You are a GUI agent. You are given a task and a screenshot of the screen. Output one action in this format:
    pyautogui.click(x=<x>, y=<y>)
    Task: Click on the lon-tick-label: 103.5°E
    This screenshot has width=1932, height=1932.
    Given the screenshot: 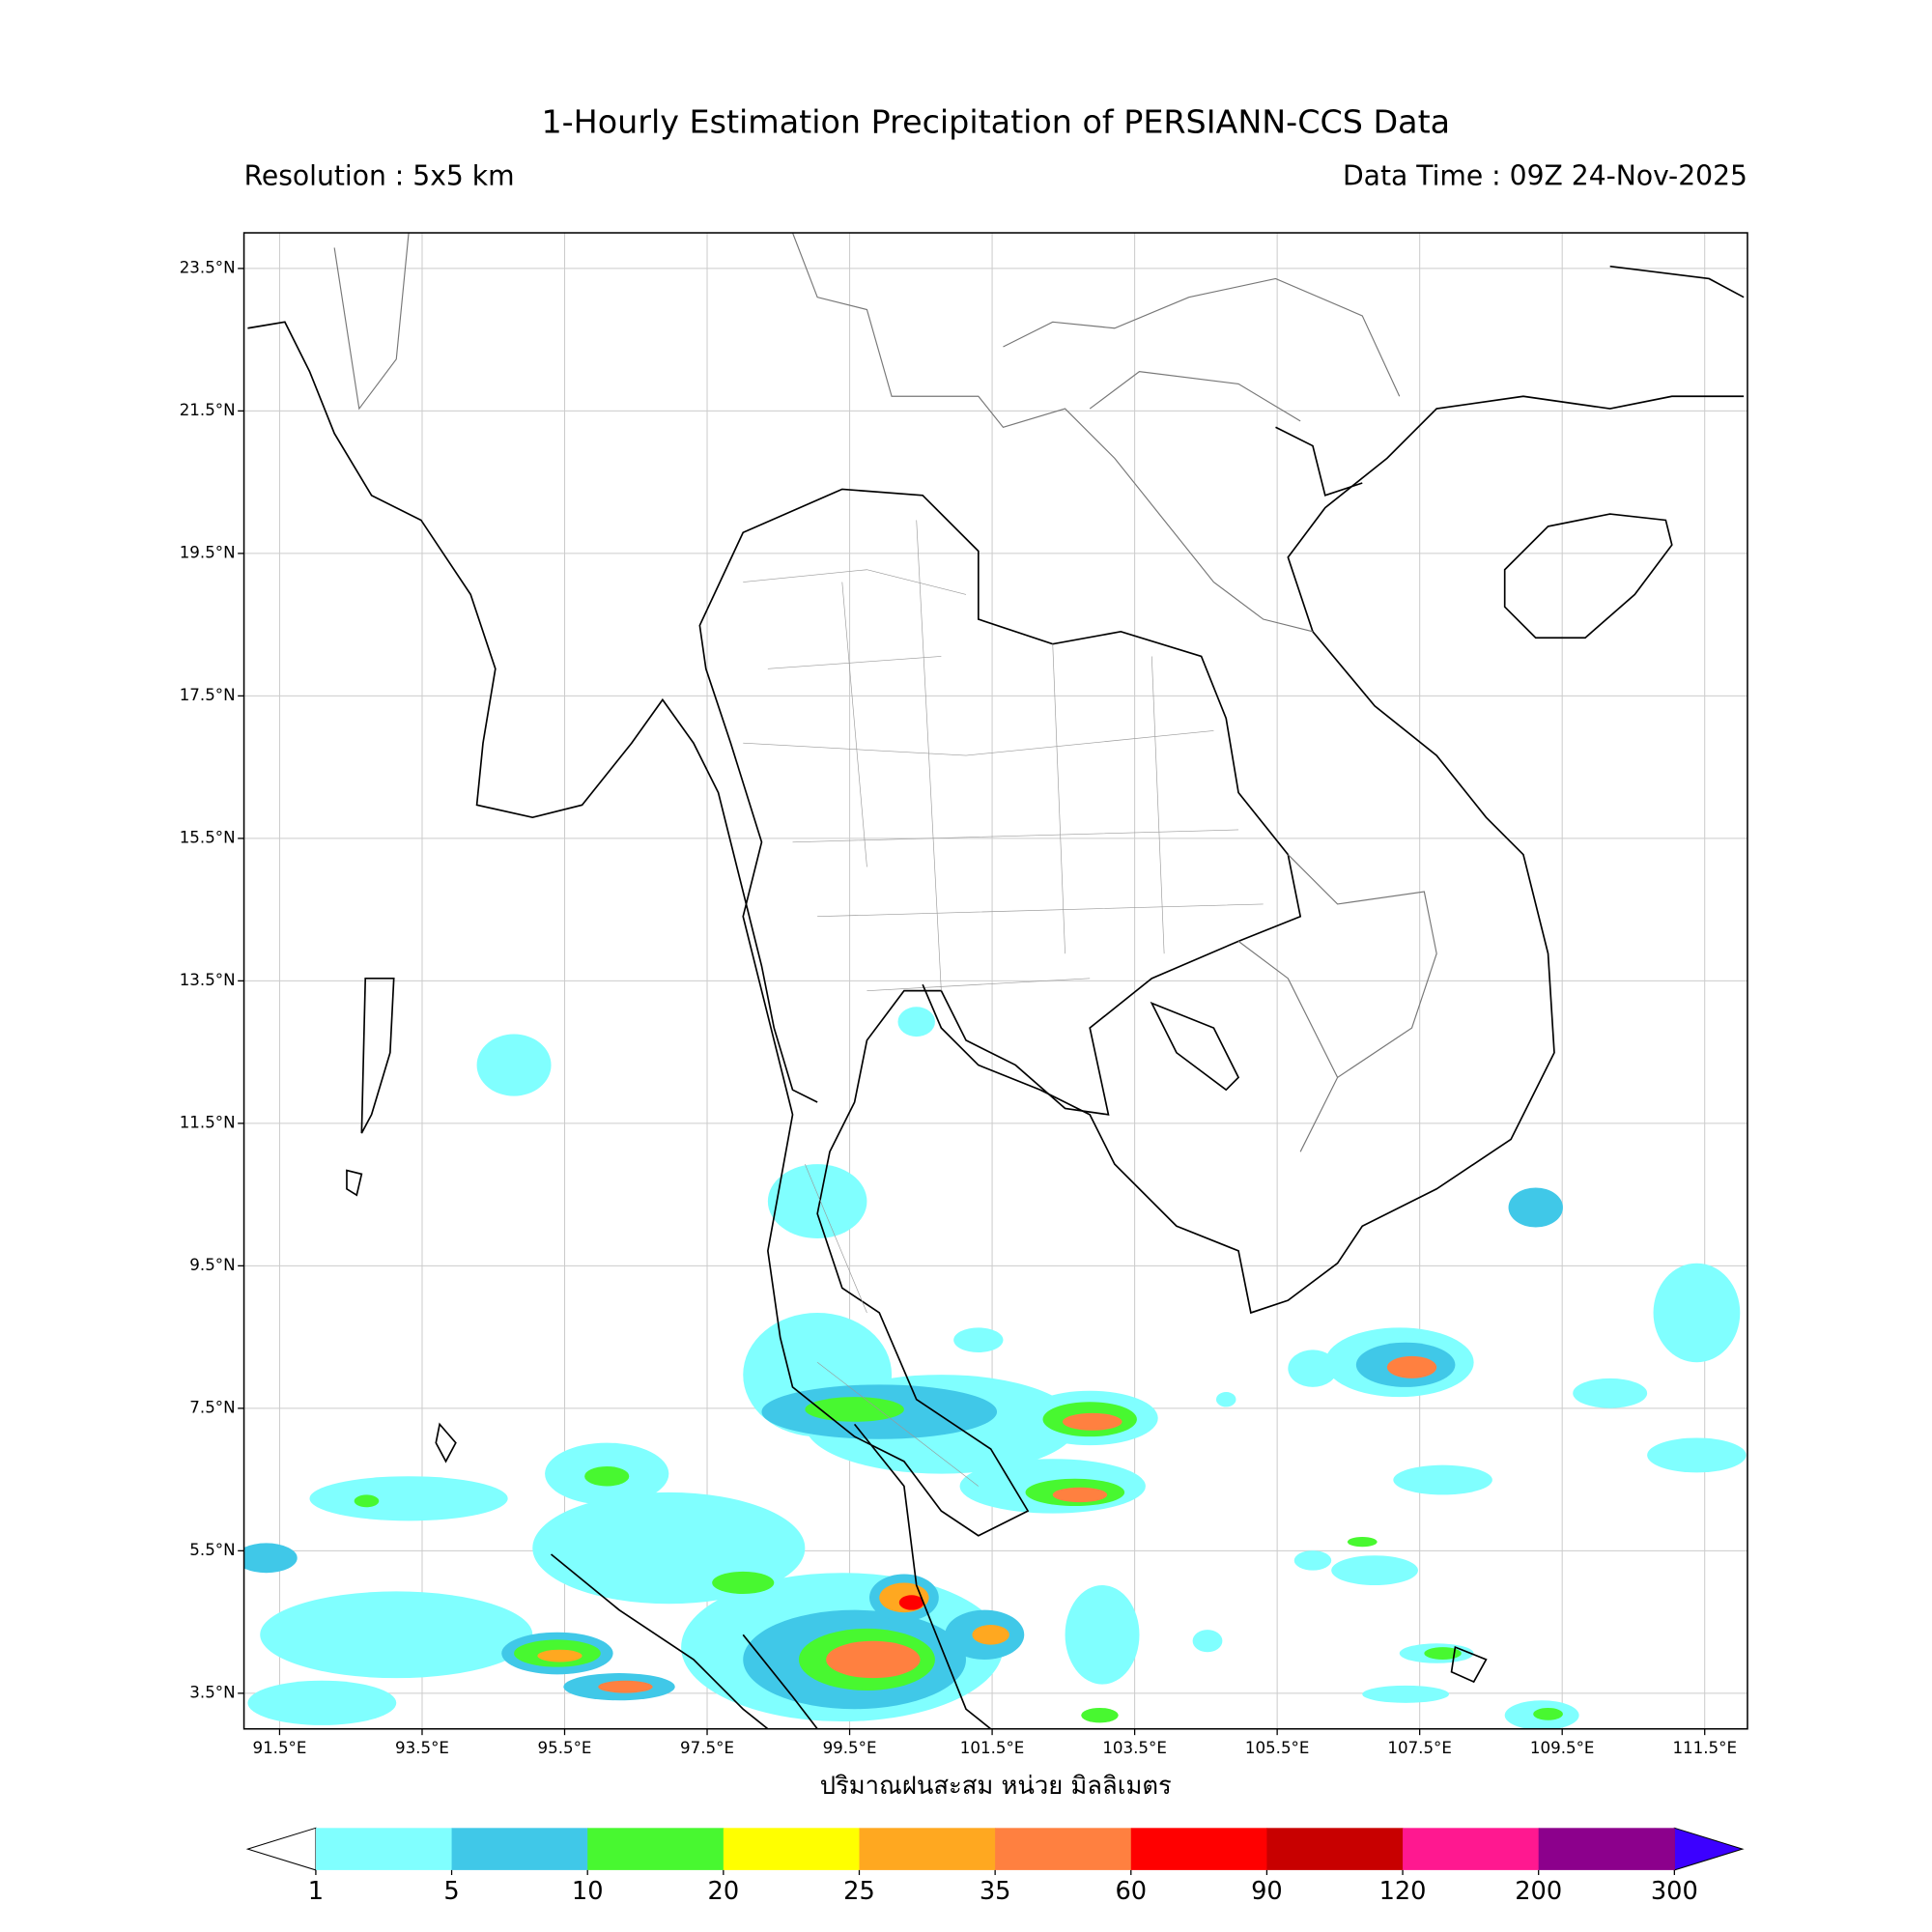 What is the action you would take?
    pyautogui.click(x=1134, y=1748)
    